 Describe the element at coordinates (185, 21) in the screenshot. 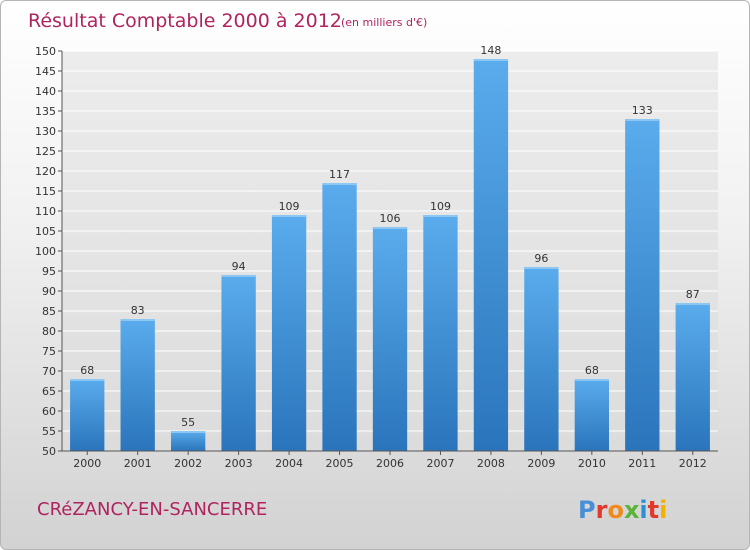

I see `chart-title: Résultat Comptable 2000 à 2012` at that location.